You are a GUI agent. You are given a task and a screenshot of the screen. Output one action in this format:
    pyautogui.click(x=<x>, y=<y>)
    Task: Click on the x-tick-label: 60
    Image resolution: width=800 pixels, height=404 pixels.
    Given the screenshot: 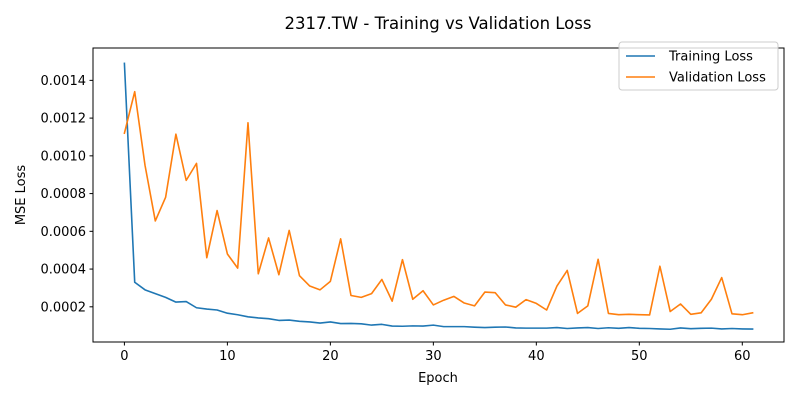 What is the action you would take?
    pyautogui.click(x=742, y=356)
    